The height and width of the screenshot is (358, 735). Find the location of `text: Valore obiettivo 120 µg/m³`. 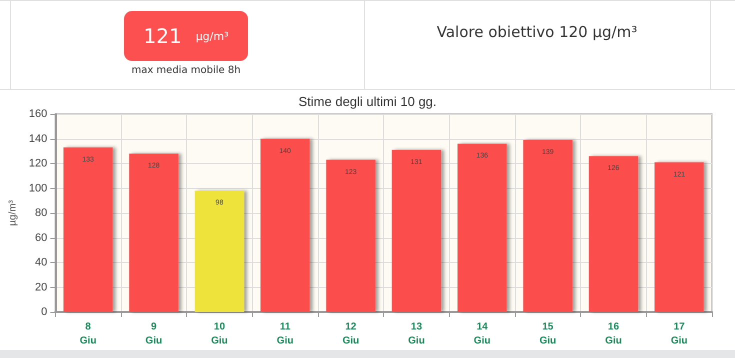

text: Valore obiettivo 120 µg/m³ is located at coordinates (537, 32).